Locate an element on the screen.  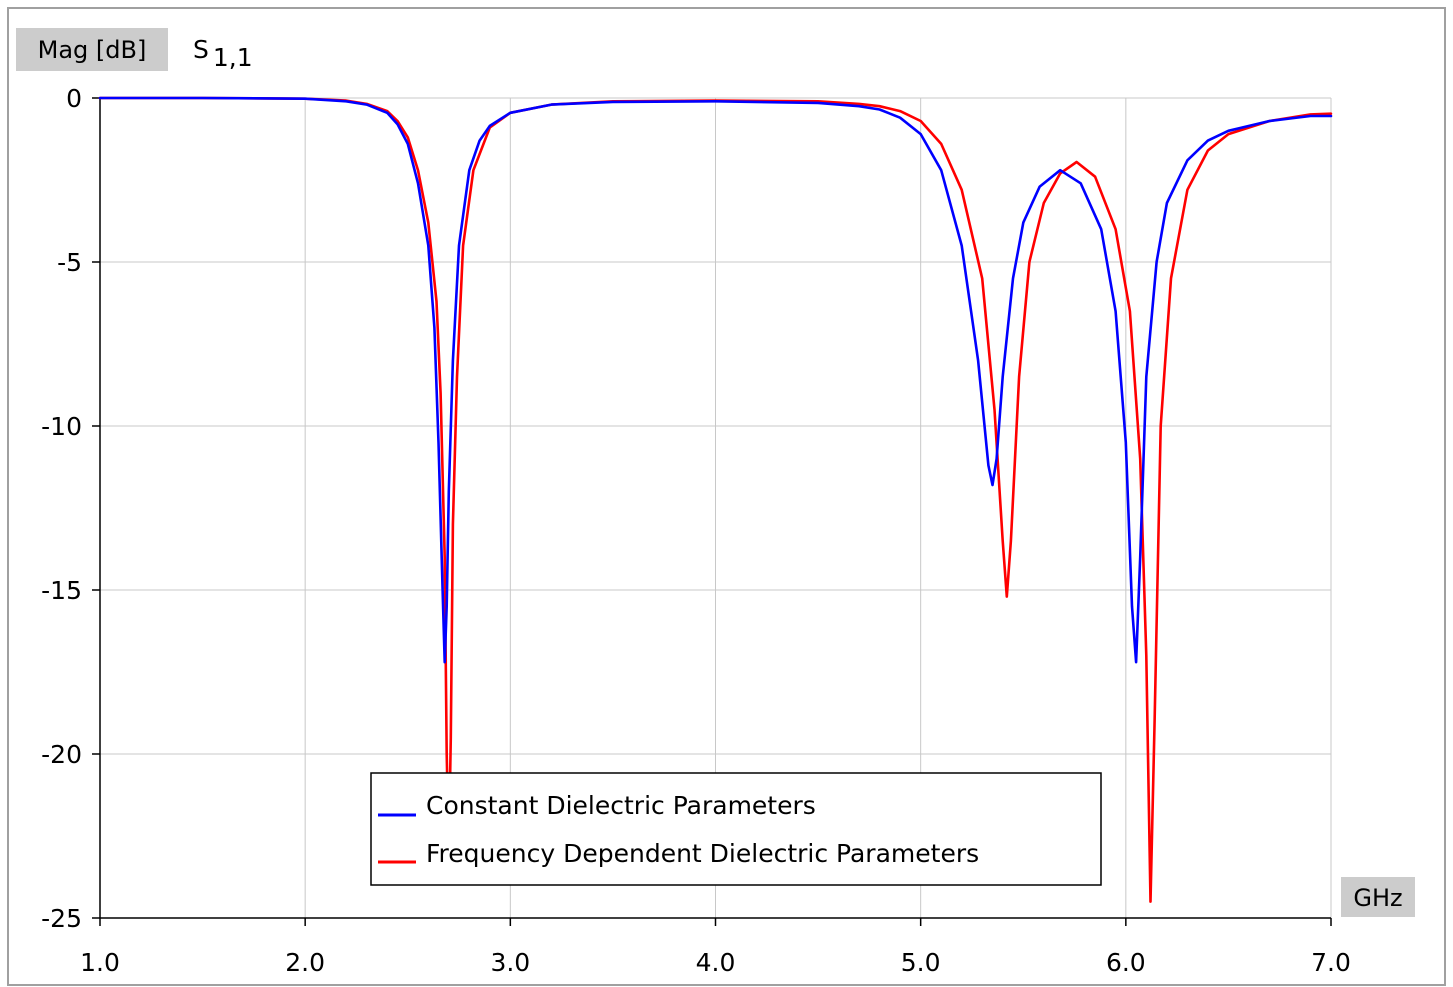
y-tick-label: -10 is located at coordinates (61, 426).